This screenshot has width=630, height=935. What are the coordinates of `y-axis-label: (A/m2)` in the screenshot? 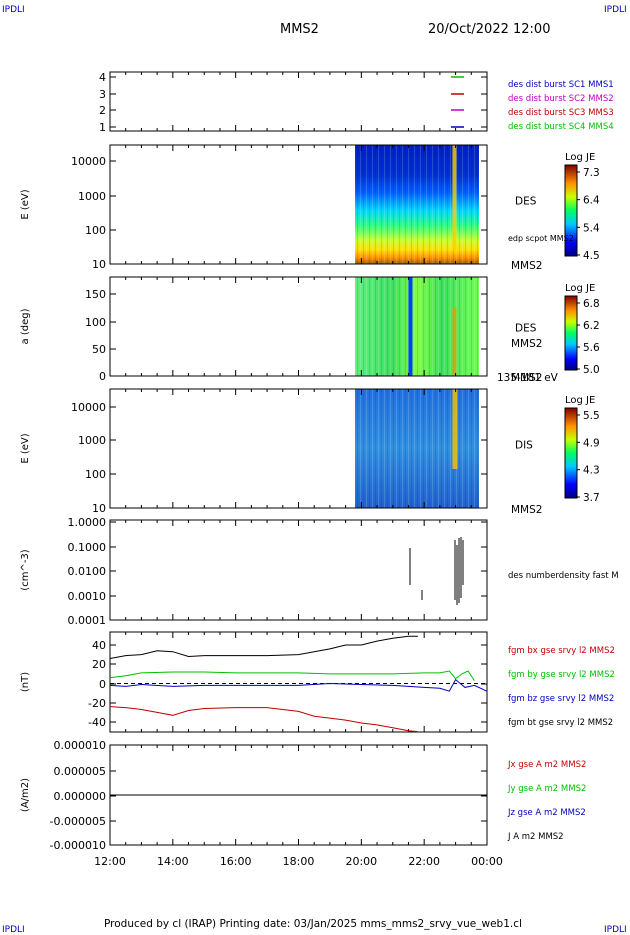 It's located at (25, 795).